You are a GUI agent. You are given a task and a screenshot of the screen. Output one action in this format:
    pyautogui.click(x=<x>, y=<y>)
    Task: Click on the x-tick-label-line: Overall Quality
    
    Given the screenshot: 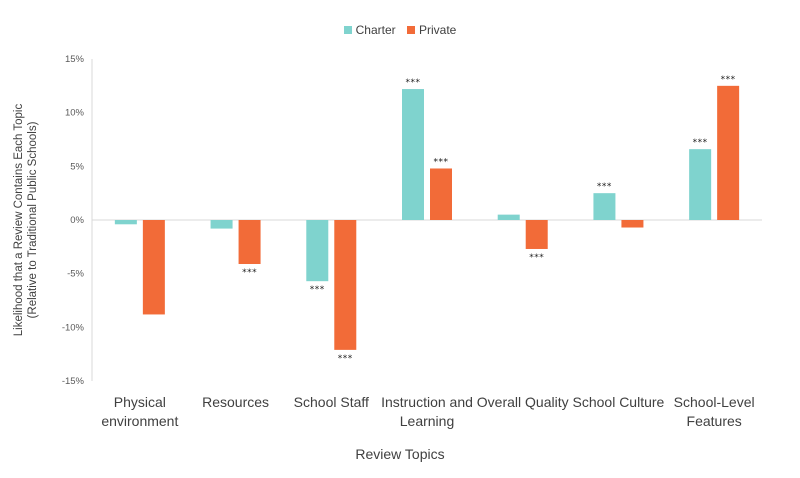 What is the action you would take?
    pyautogui.click(x=522, y=402)
    